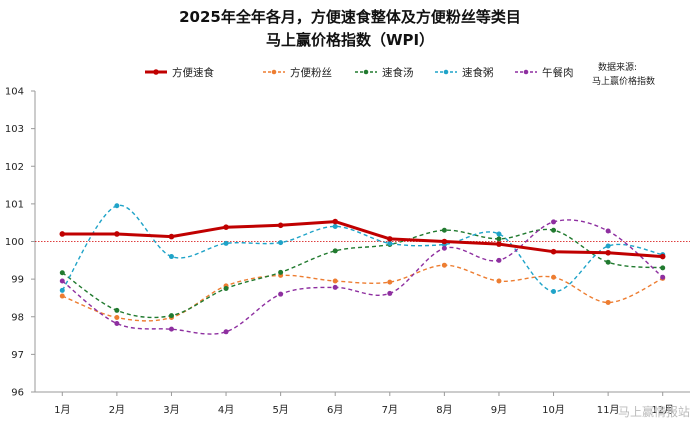  I want to click on x-tick-label: 12月, so click(662, 410).